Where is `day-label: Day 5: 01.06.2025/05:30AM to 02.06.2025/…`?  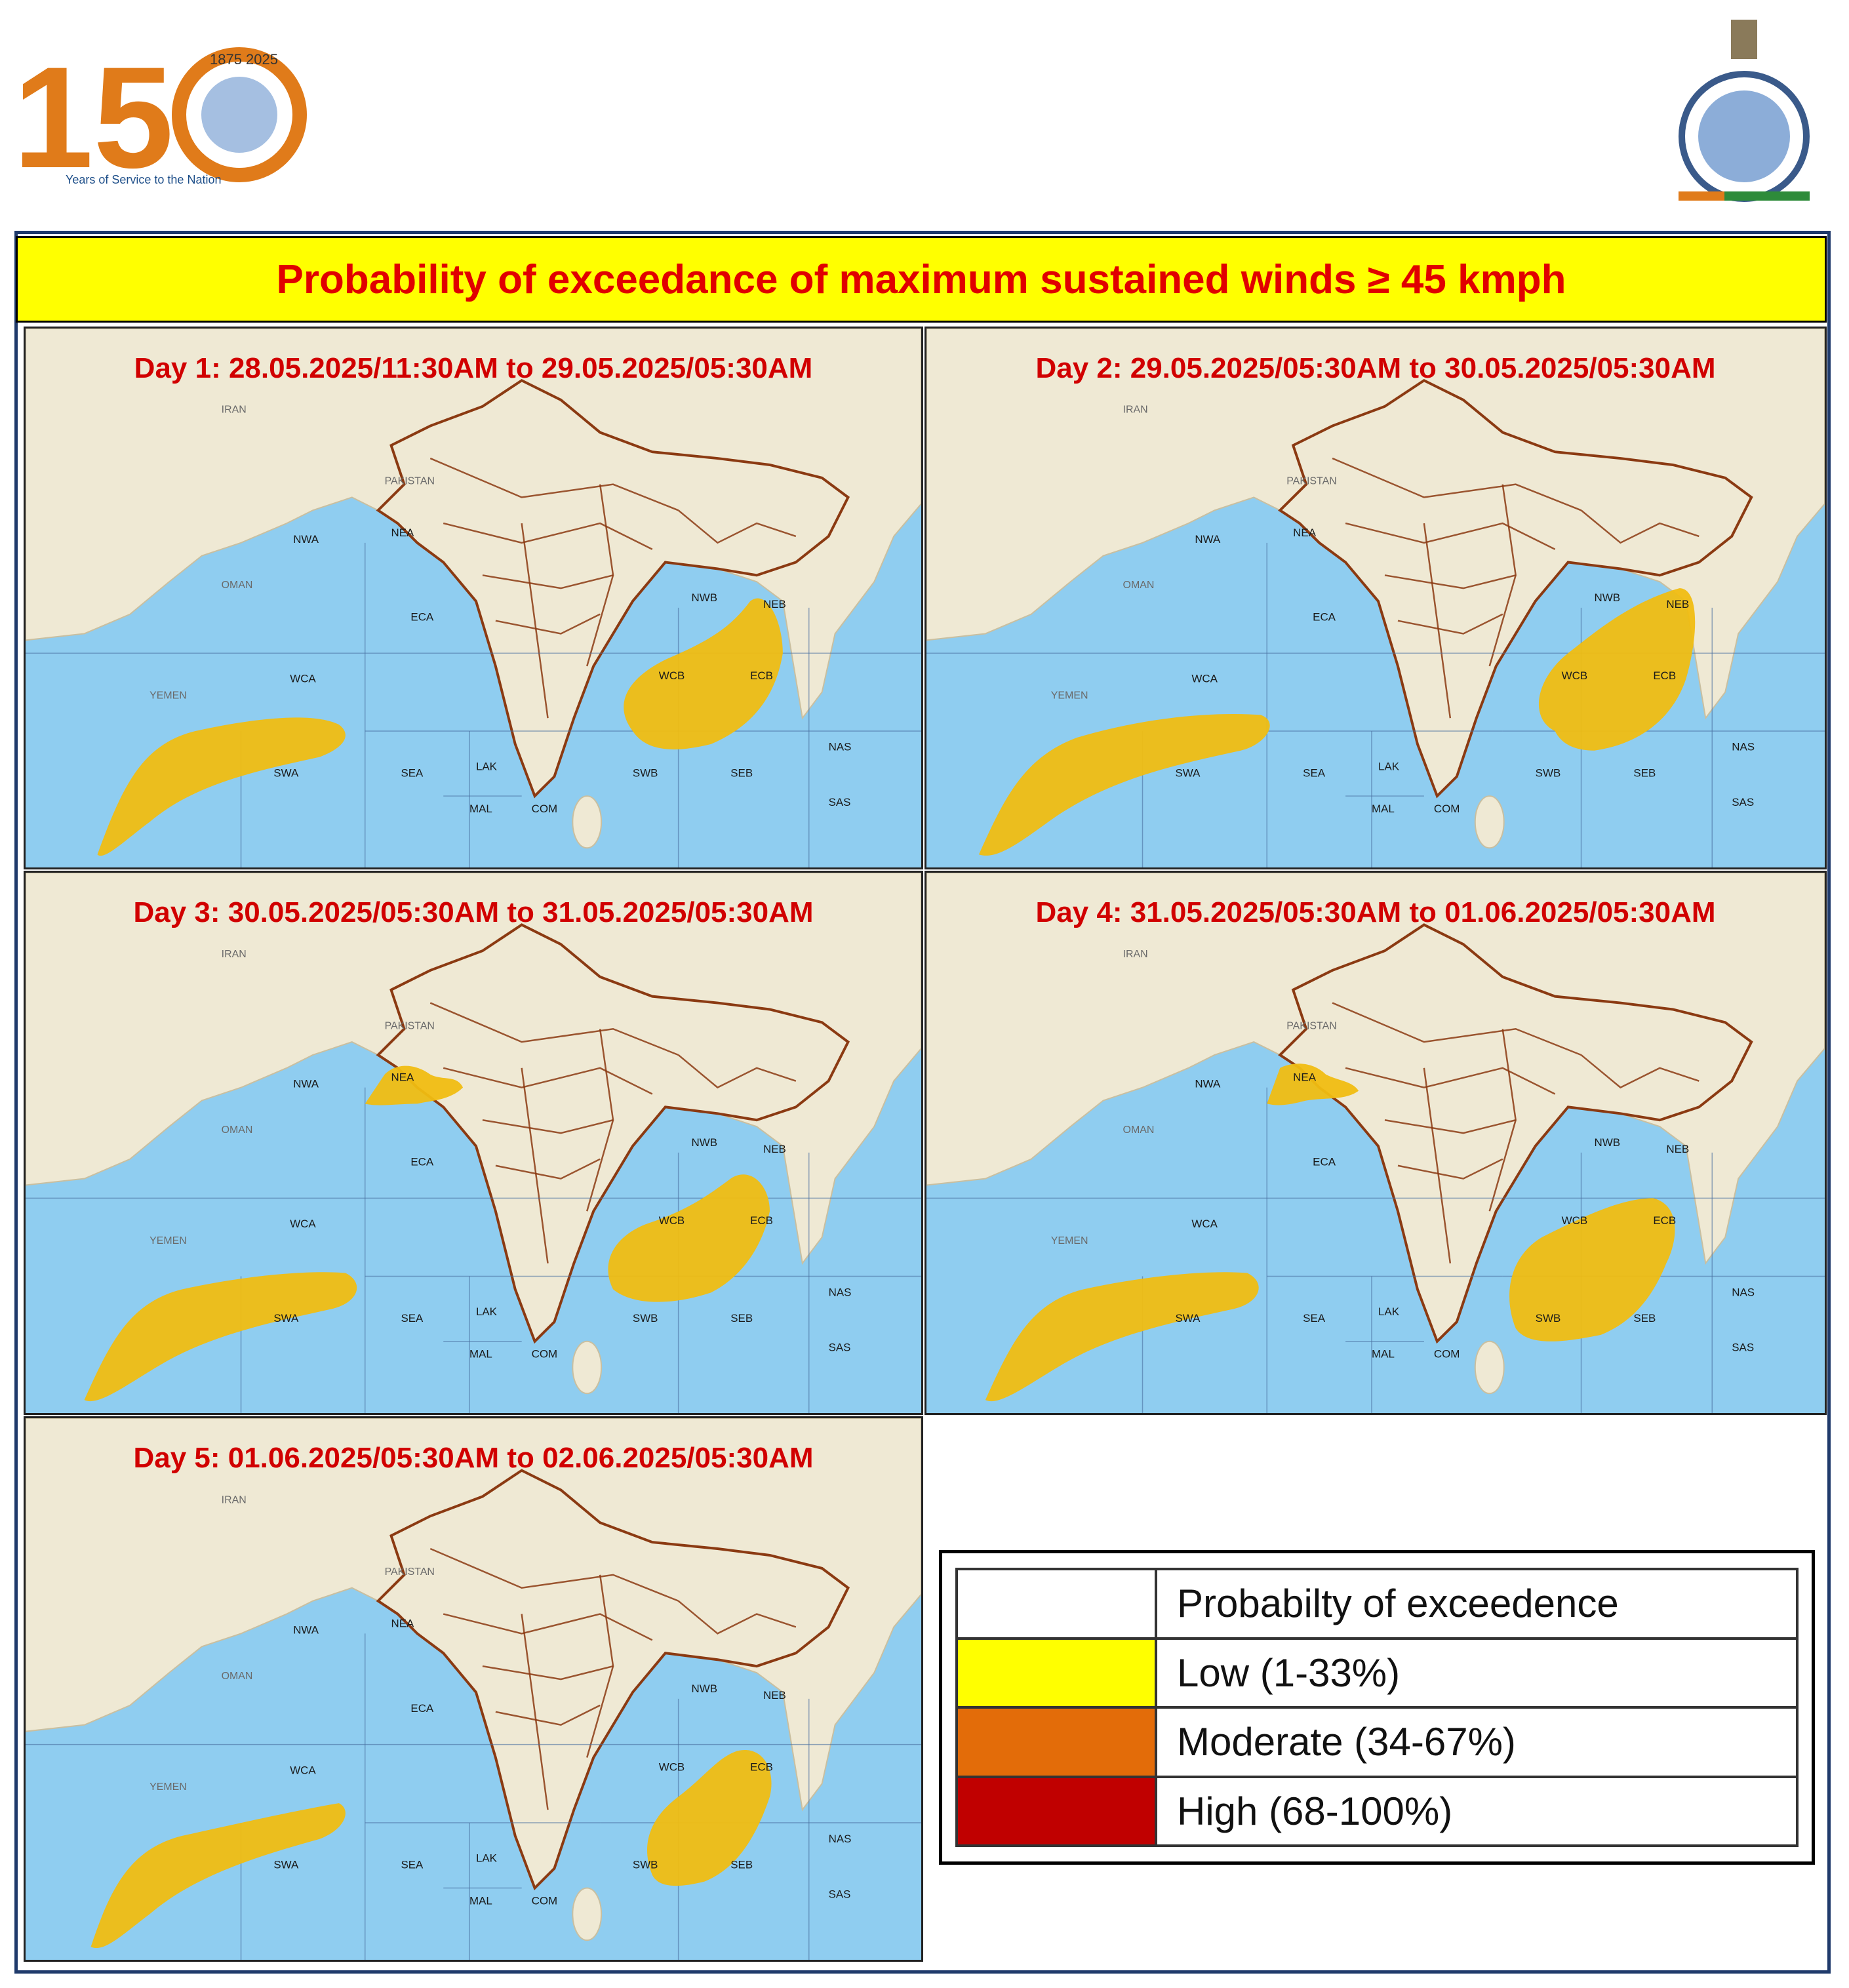 day-label: Day 5: 01.06.2025/05:30AM to 02.06.2025/… is located at coordinates (473, 1458).